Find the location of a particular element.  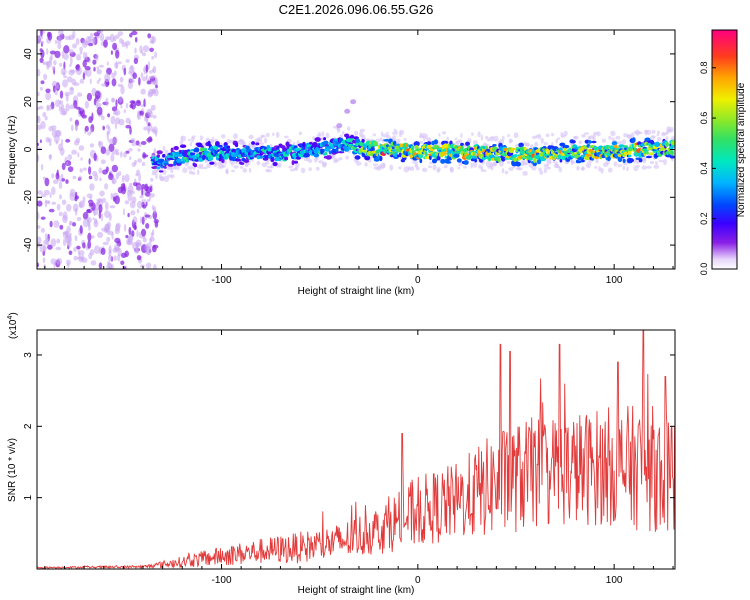

spur-point is located at coordinates (339, 126).